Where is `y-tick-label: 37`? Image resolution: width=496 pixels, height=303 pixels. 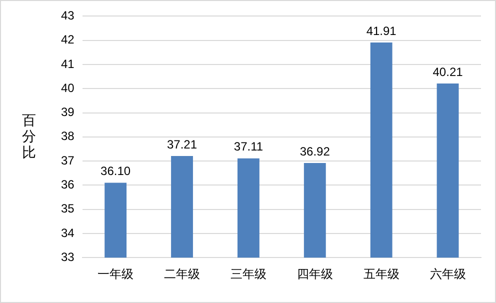 y-tick-label: 37 is located at coordinates (67, 160).